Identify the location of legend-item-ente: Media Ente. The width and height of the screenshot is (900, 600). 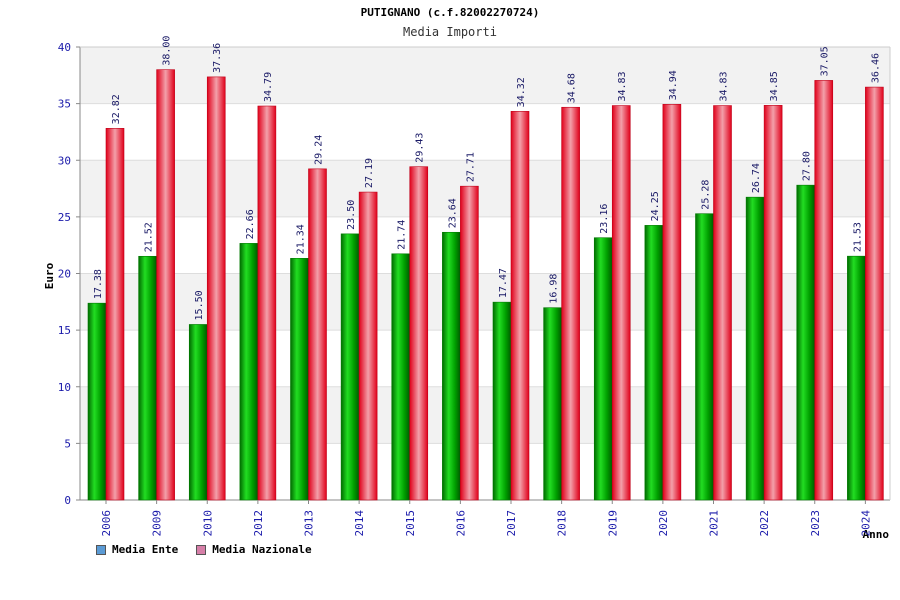
(137, 549).